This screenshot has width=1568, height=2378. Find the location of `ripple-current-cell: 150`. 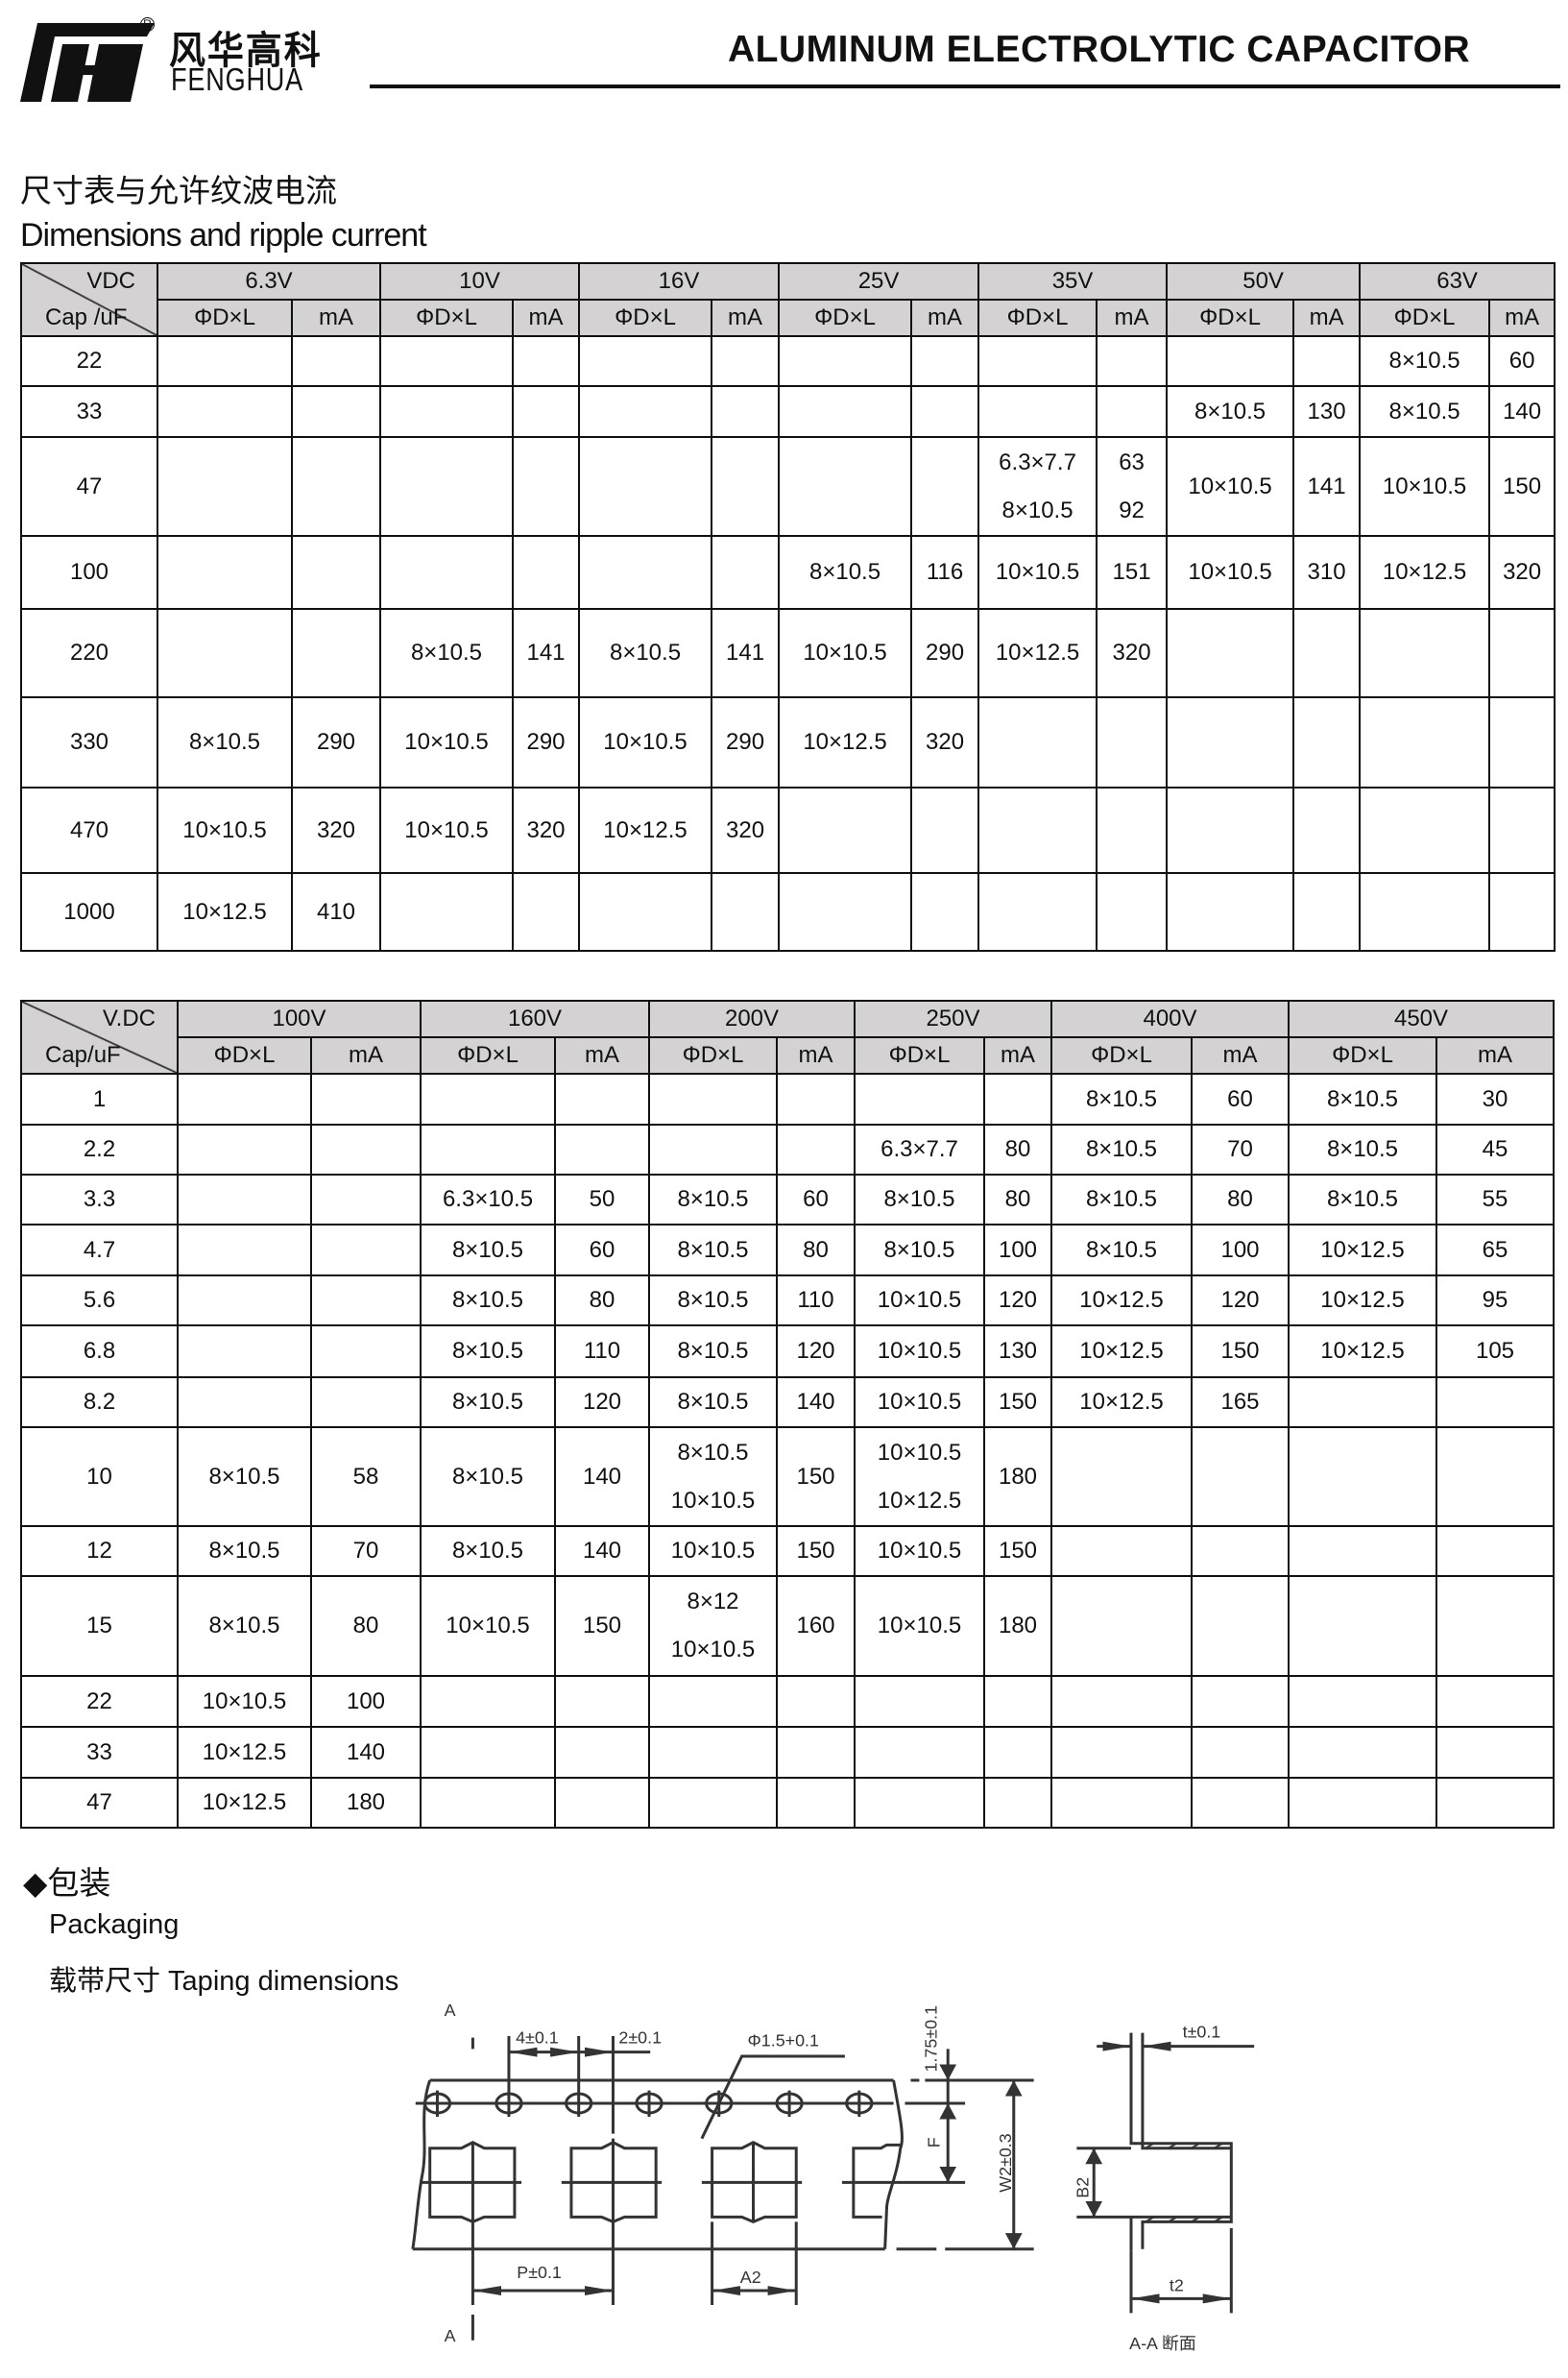

ripple-current-cell: 150 is located at coordinates (816, 1476).